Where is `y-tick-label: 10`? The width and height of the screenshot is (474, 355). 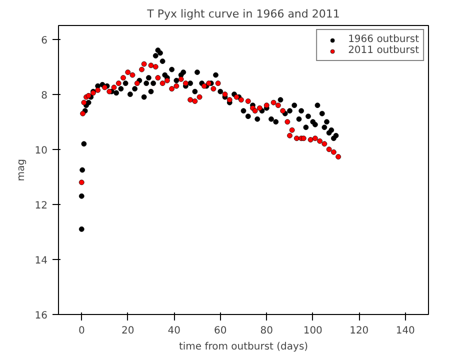 y-tick-label: 10 is located at coordinates (41, 150).